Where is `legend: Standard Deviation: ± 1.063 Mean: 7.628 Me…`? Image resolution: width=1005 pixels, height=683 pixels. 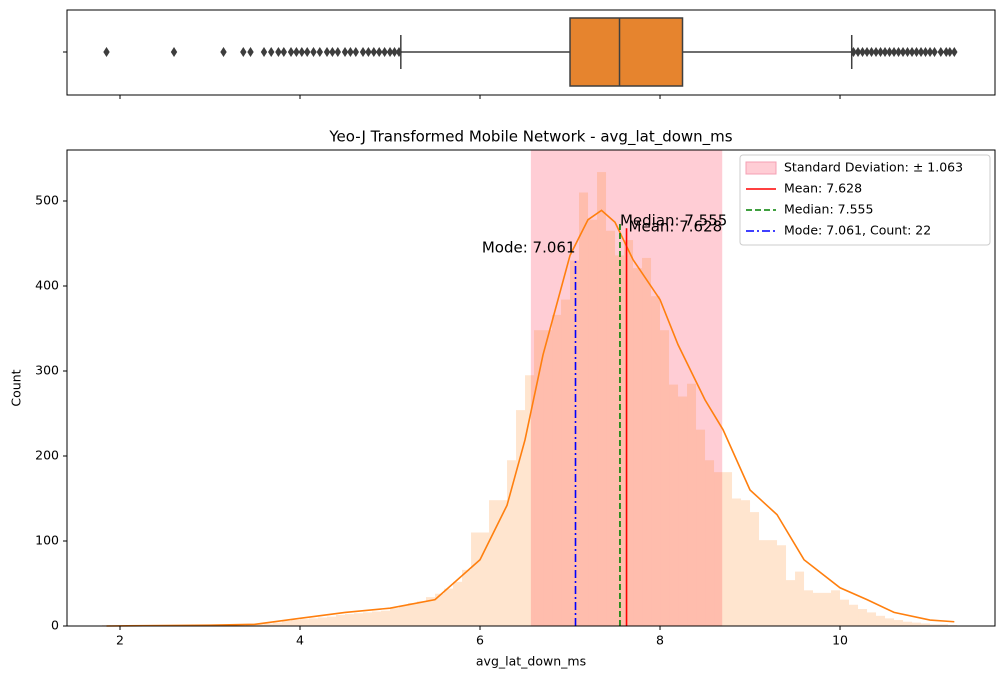 legend: Standard Deviation: ± 1.063 Mean: 7.628 Me… is located at coordinates (865, 200).